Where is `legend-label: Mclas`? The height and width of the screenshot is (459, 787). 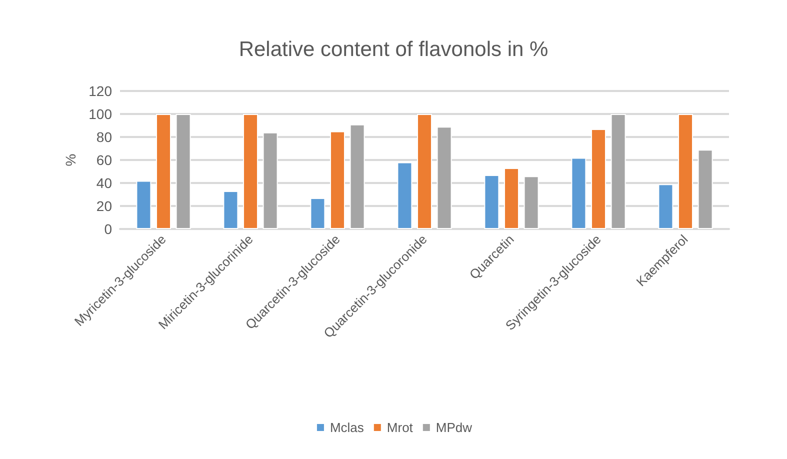 legend-label: Mclas is located at coordinates (347, 427).